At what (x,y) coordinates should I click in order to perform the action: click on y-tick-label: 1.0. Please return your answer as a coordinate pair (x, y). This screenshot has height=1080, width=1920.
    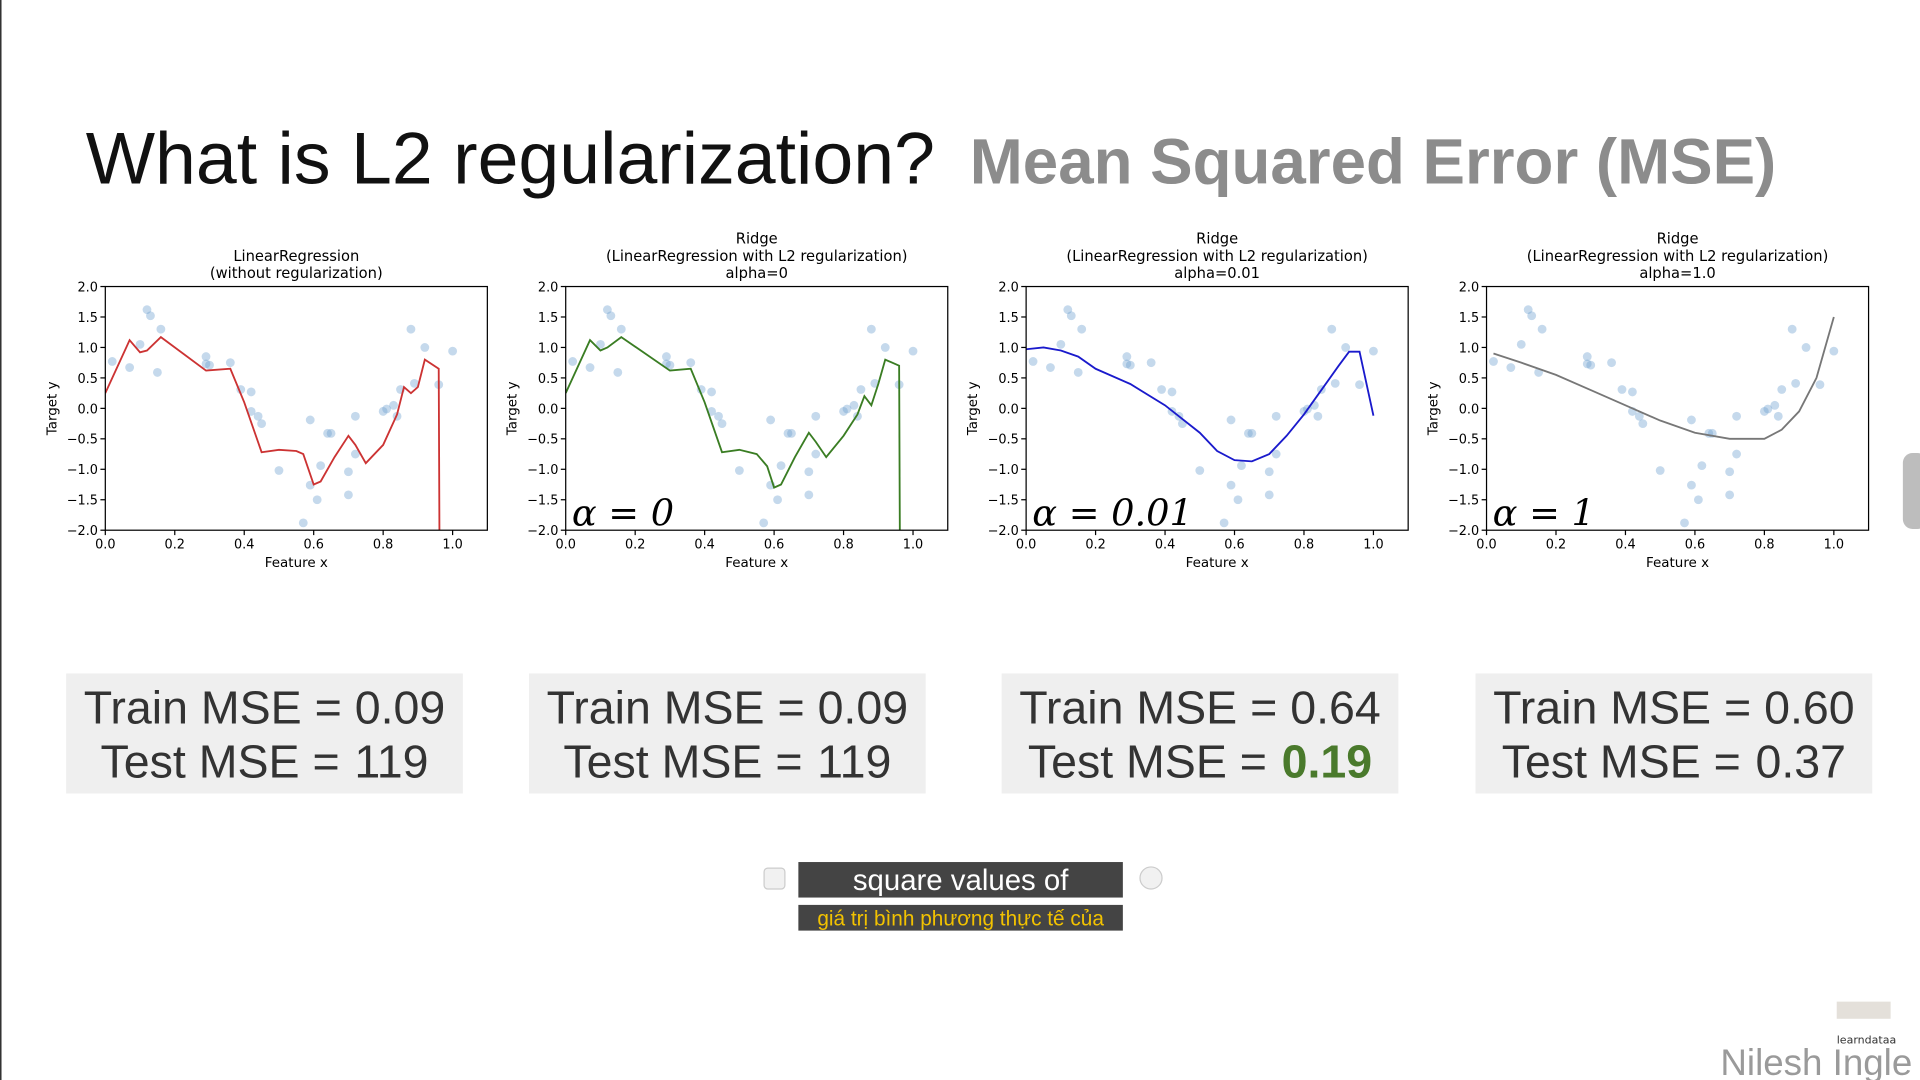
    Looking at the image, I should click on (1469, 348).